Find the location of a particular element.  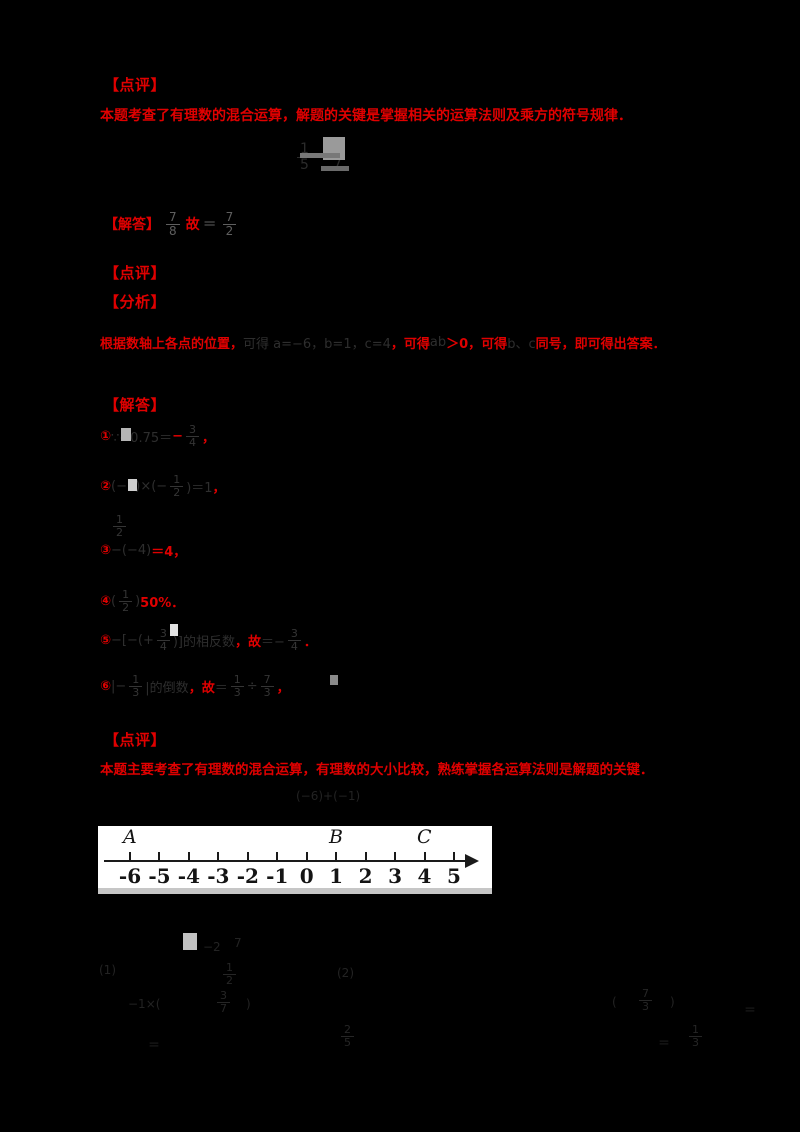

red-text-segment: 【解答】 is located at coordinates (132, 225).